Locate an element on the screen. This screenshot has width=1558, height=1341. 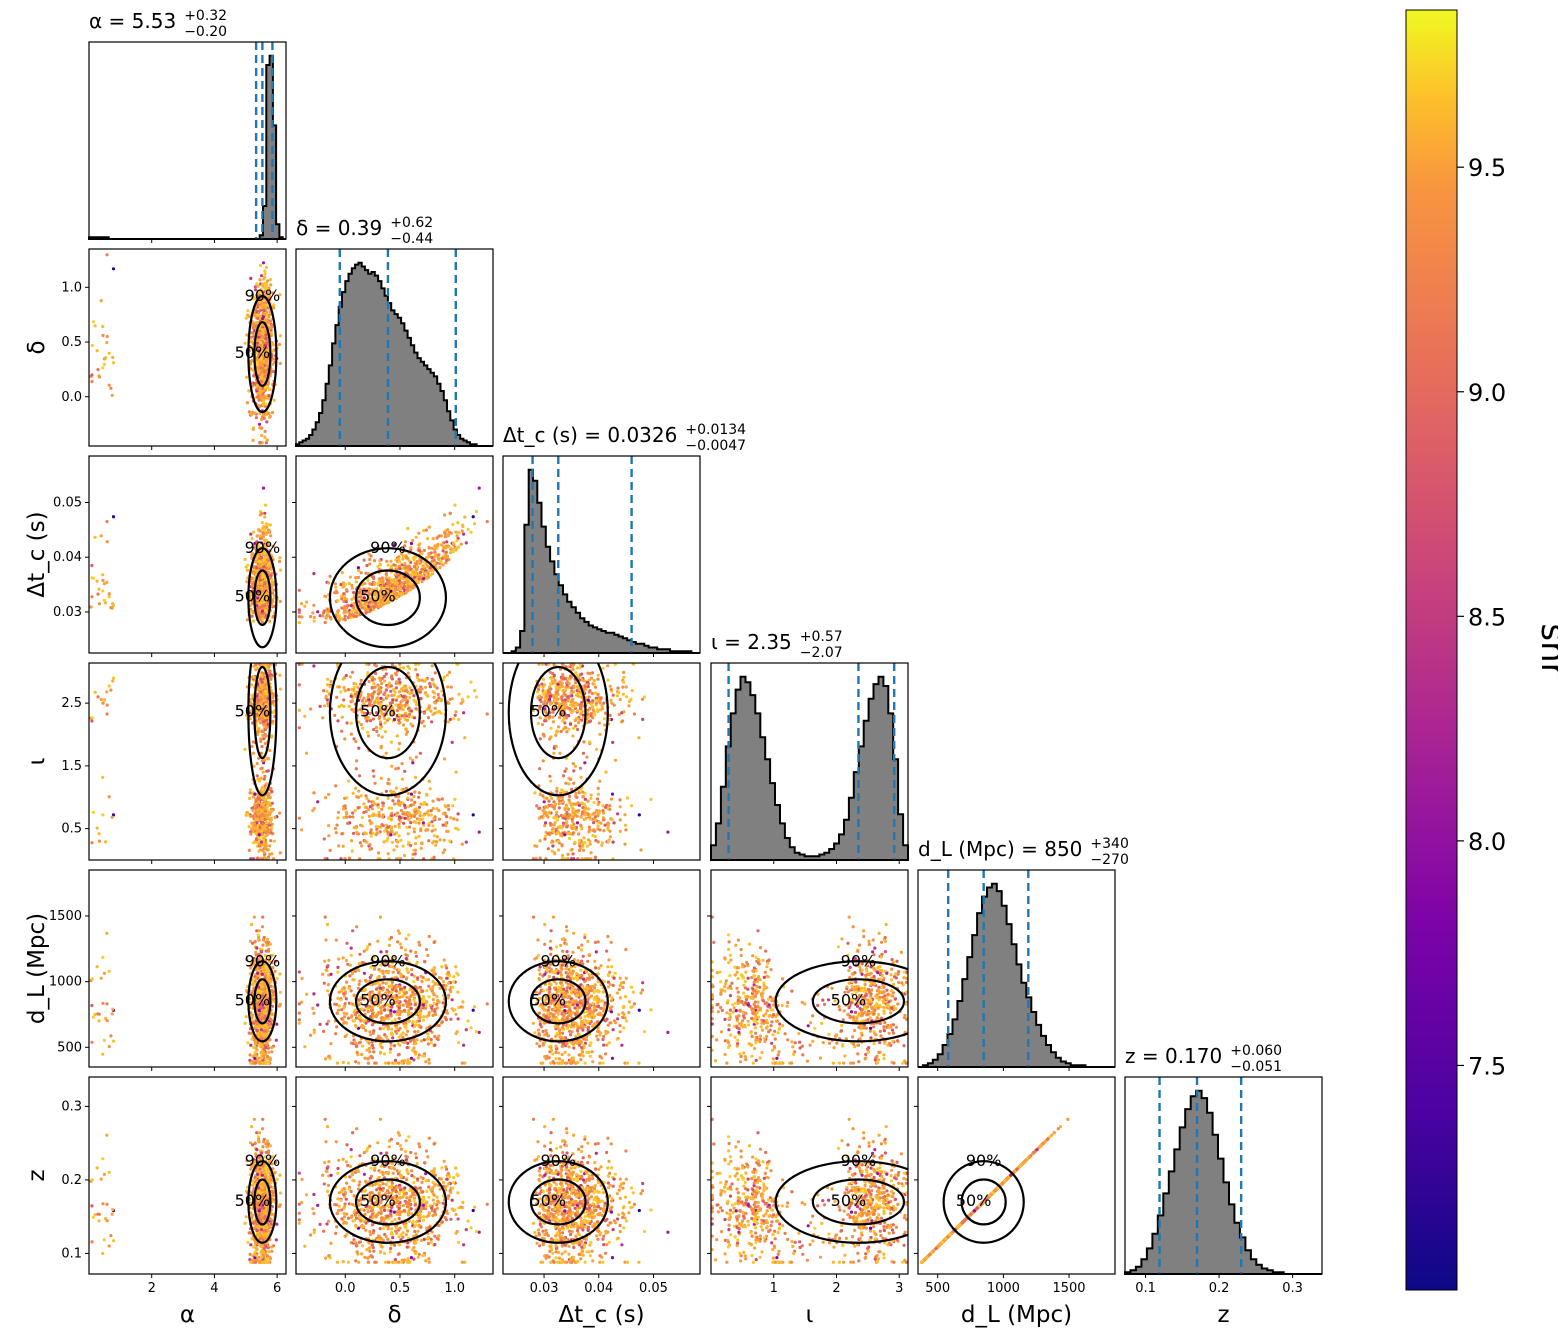
title-minus: −0.0047 is located at coordinates (715, 446).